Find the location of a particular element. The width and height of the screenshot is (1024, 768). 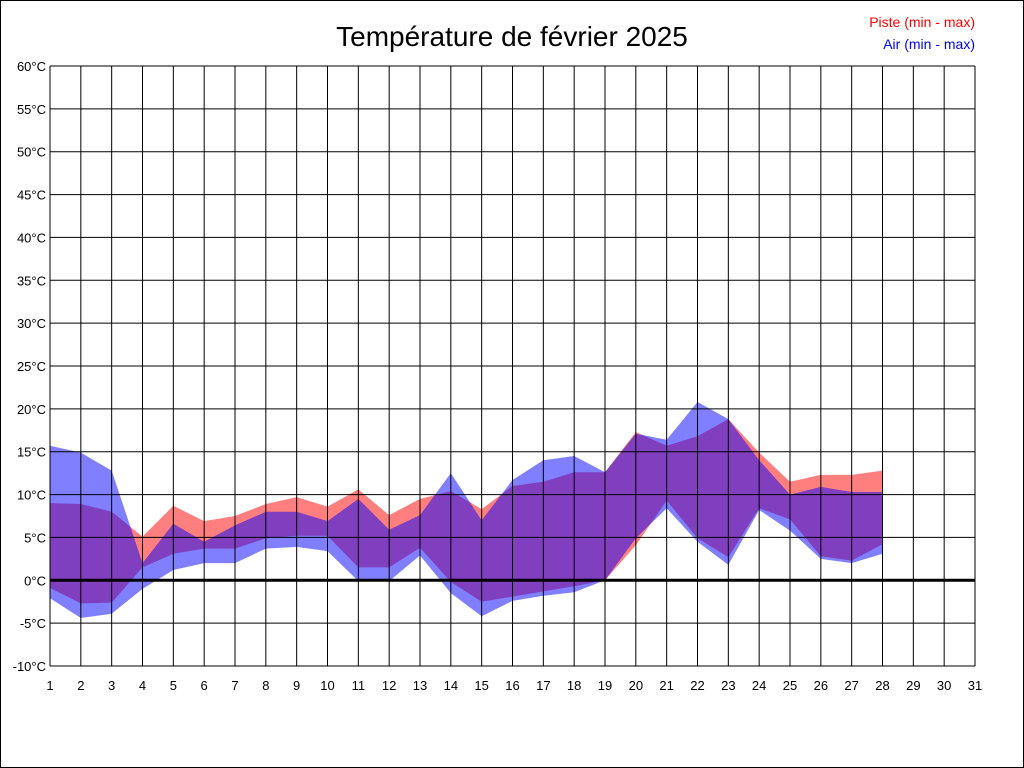

x-tick-label: 4 is located at coordinates (142, 685).